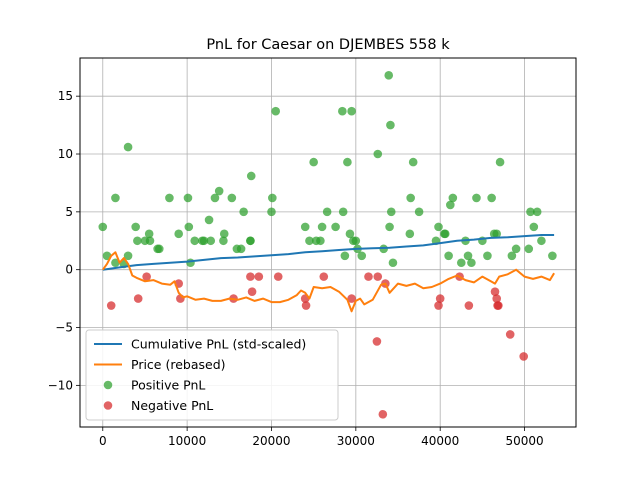 This screenshot has height=480, width=640. Describe the element at coordinates (168, 385) in the screenshot. I see `legend-label: Positive PnL` at that location.